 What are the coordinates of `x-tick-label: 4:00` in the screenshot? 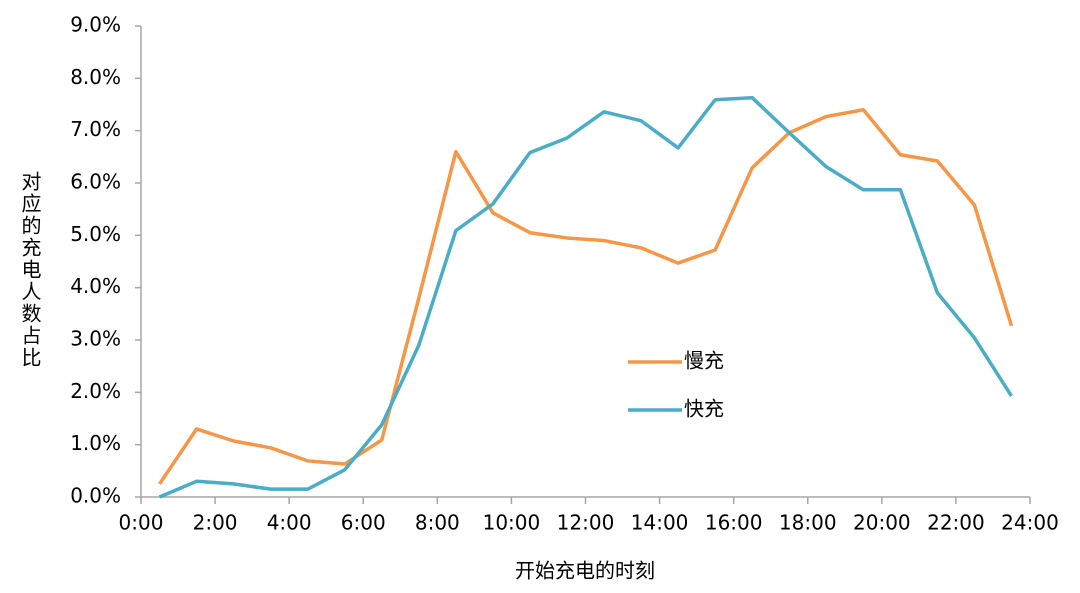 It's located at (289, 523).